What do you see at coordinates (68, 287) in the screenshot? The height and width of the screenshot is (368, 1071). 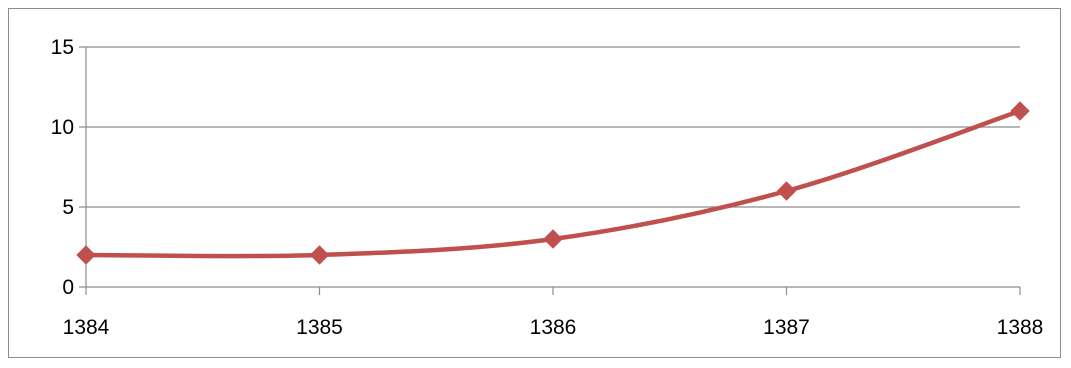 I see `y-tick-label: 0` at bounding box center [68, 287].